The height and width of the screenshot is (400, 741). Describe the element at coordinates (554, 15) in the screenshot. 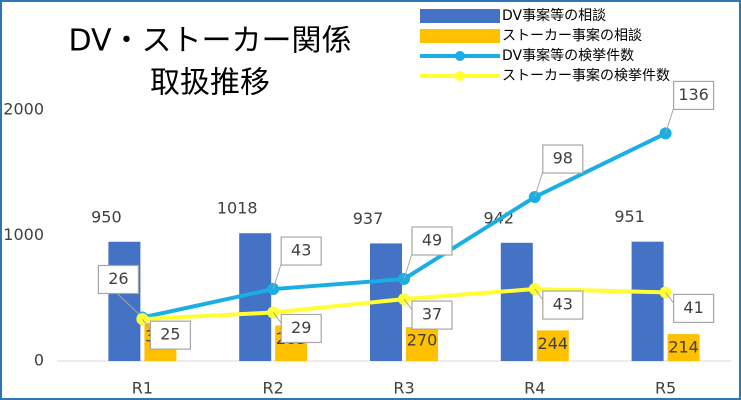

I see `legend-label: DV事案等の相談` at that location.